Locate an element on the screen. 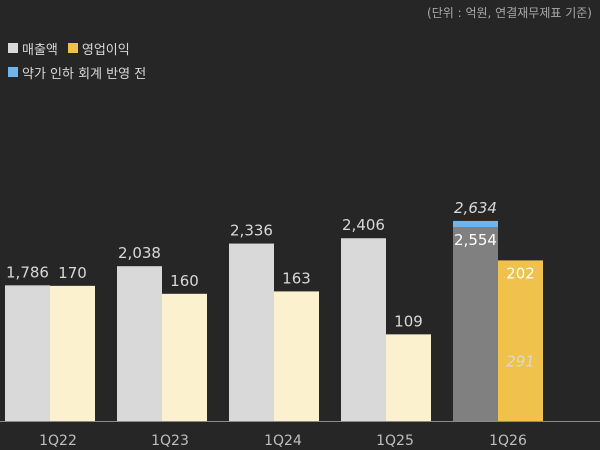 This screenshot has height=450, width=600. legend-label-operating-profit: 영업이익 is located at coordinates (105, 50).